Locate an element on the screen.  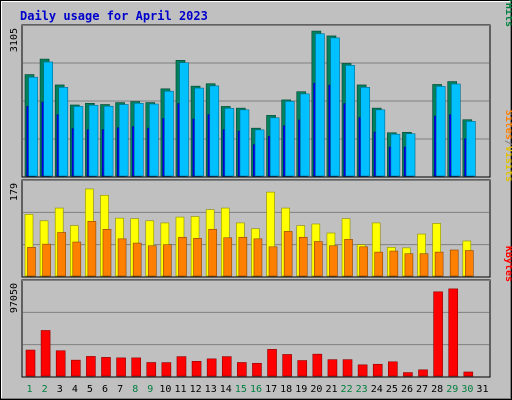
day-label: 29 is located at coordinates (452, 389).